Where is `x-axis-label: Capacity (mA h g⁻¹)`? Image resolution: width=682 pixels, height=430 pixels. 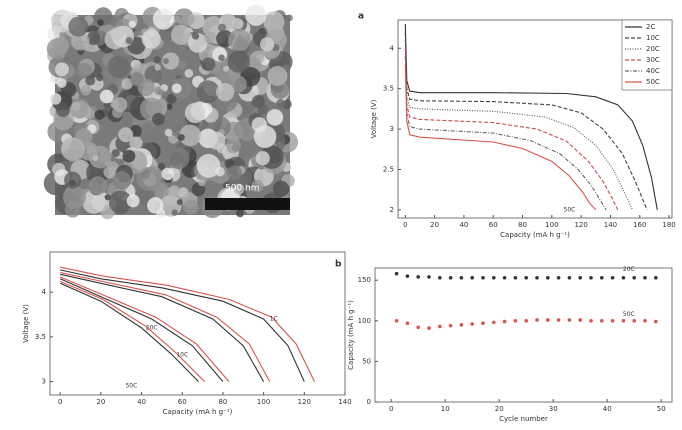
x-axis-label: Capacity (mA h g⁻¹) is located at coordinates (198, 412).